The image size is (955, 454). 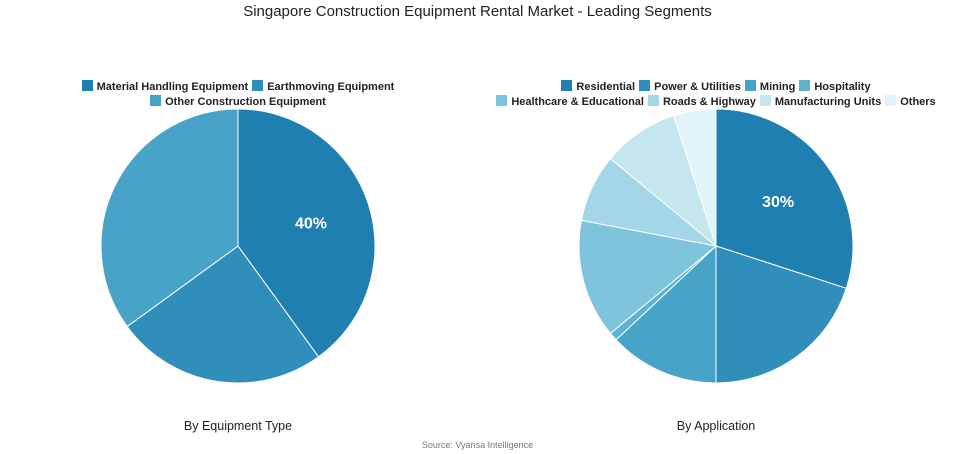 What do you see at coordinates (606, 87) in the screenshot?
I see `legend-label: Residential` at bounding box center [606, 87].